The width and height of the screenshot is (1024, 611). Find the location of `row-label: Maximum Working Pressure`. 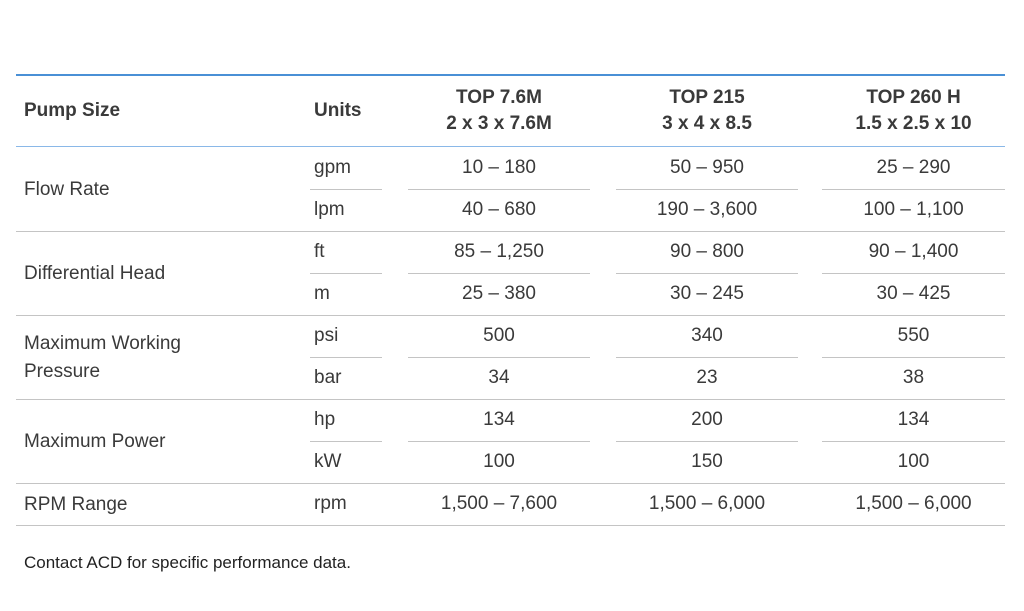

row-label: Maximum Working Pressure is located at coordinates (102, 357).